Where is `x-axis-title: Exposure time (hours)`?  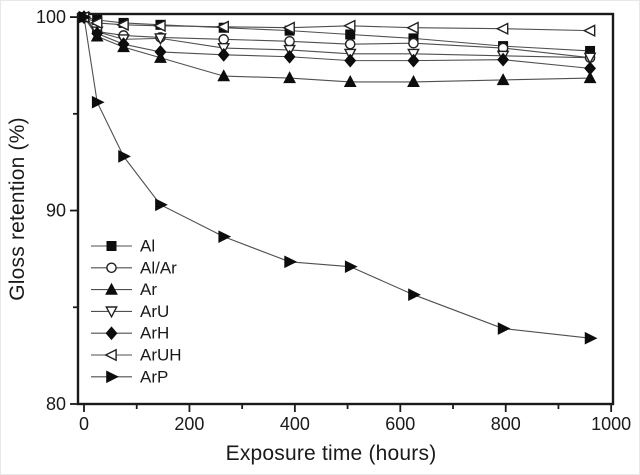
x-axis-title: Exposure time (hours) is located at coordinates (331, 453).